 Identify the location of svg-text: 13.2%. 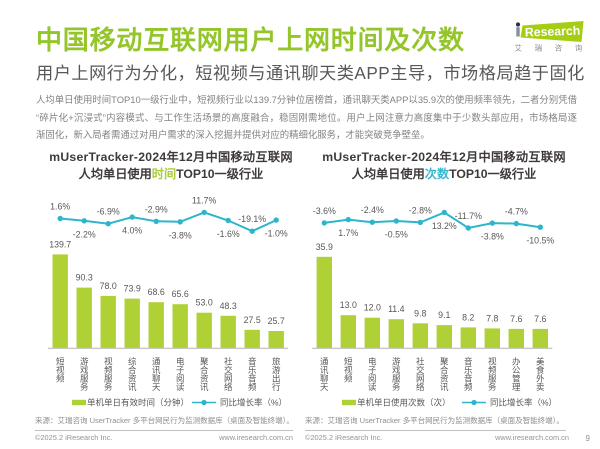
(444, 226).